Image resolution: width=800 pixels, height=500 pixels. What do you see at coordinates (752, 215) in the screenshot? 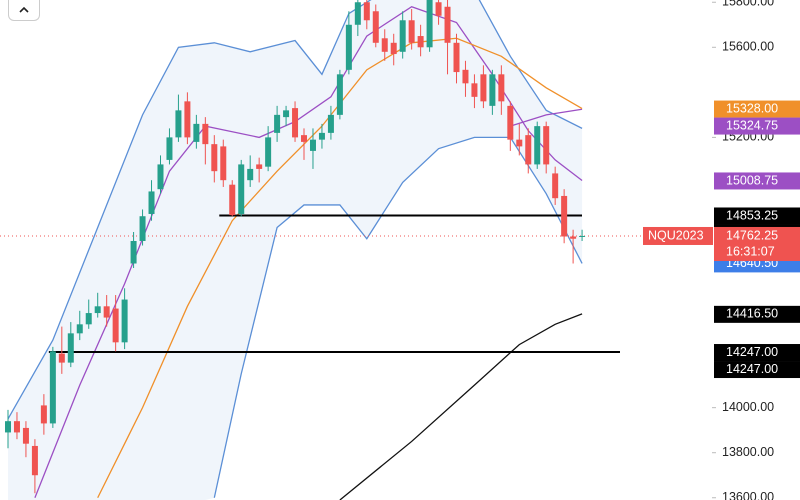
I see `price-tag-label: 14853.25` at bounding box center [752, 215].